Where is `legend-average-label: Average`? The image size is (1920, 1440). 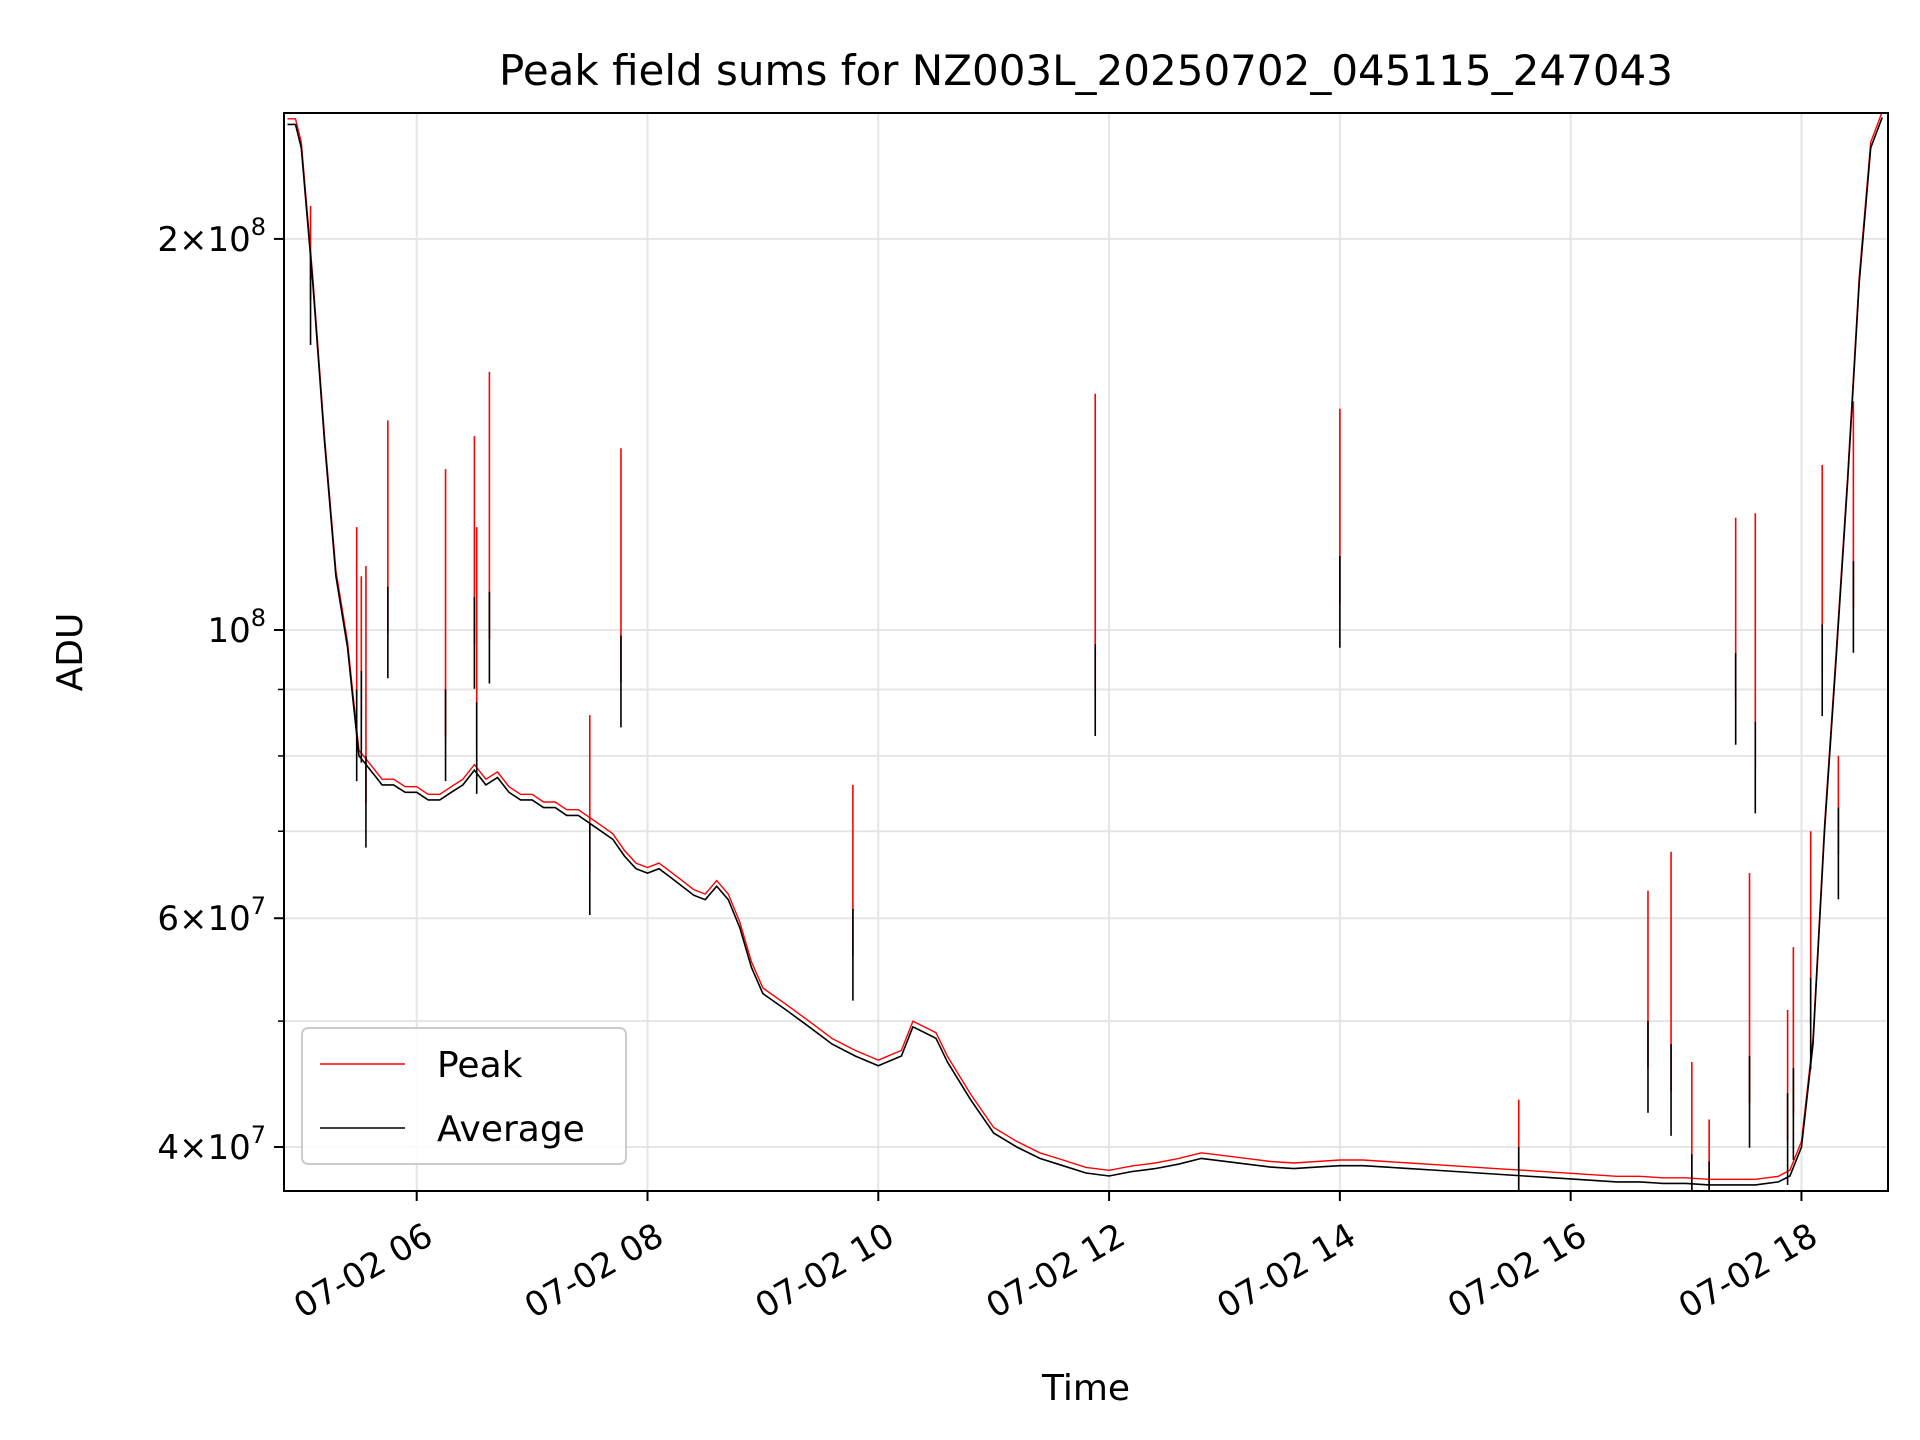 legend-average-label: Average is located at coordinates (511, 1129).